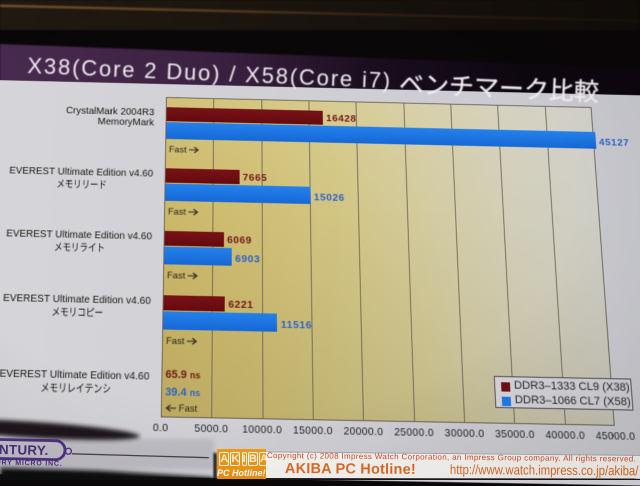  I want to click on svg-text: URY MICRO INC., so click(31, 463).